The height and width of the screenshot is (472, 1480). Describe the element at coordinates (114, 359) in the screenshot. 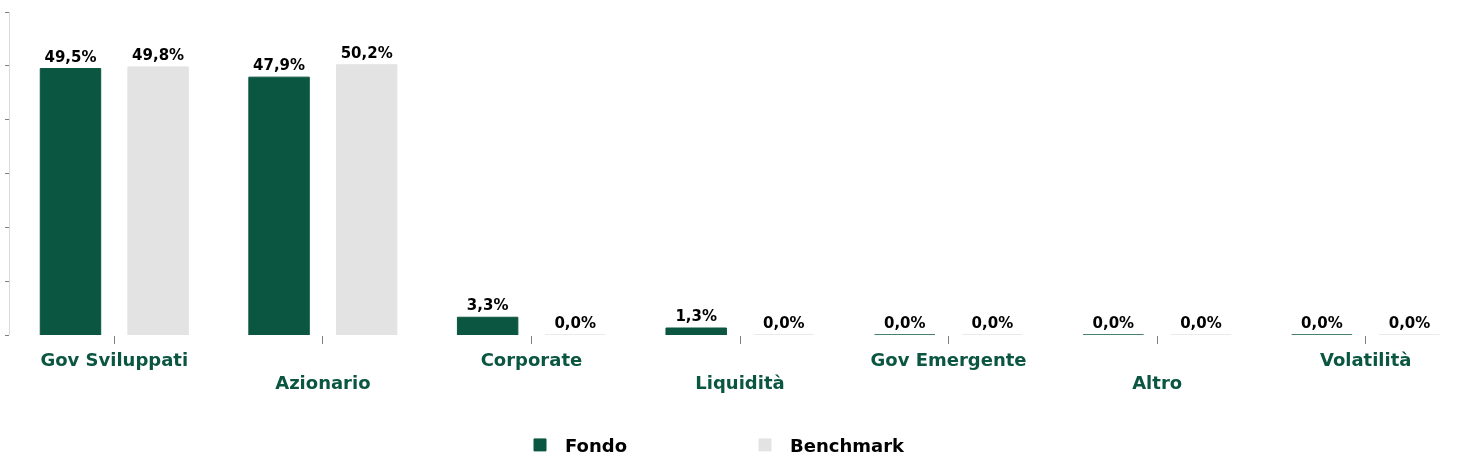

I see `x-tick-label: Gov Sviluppati` at that location.